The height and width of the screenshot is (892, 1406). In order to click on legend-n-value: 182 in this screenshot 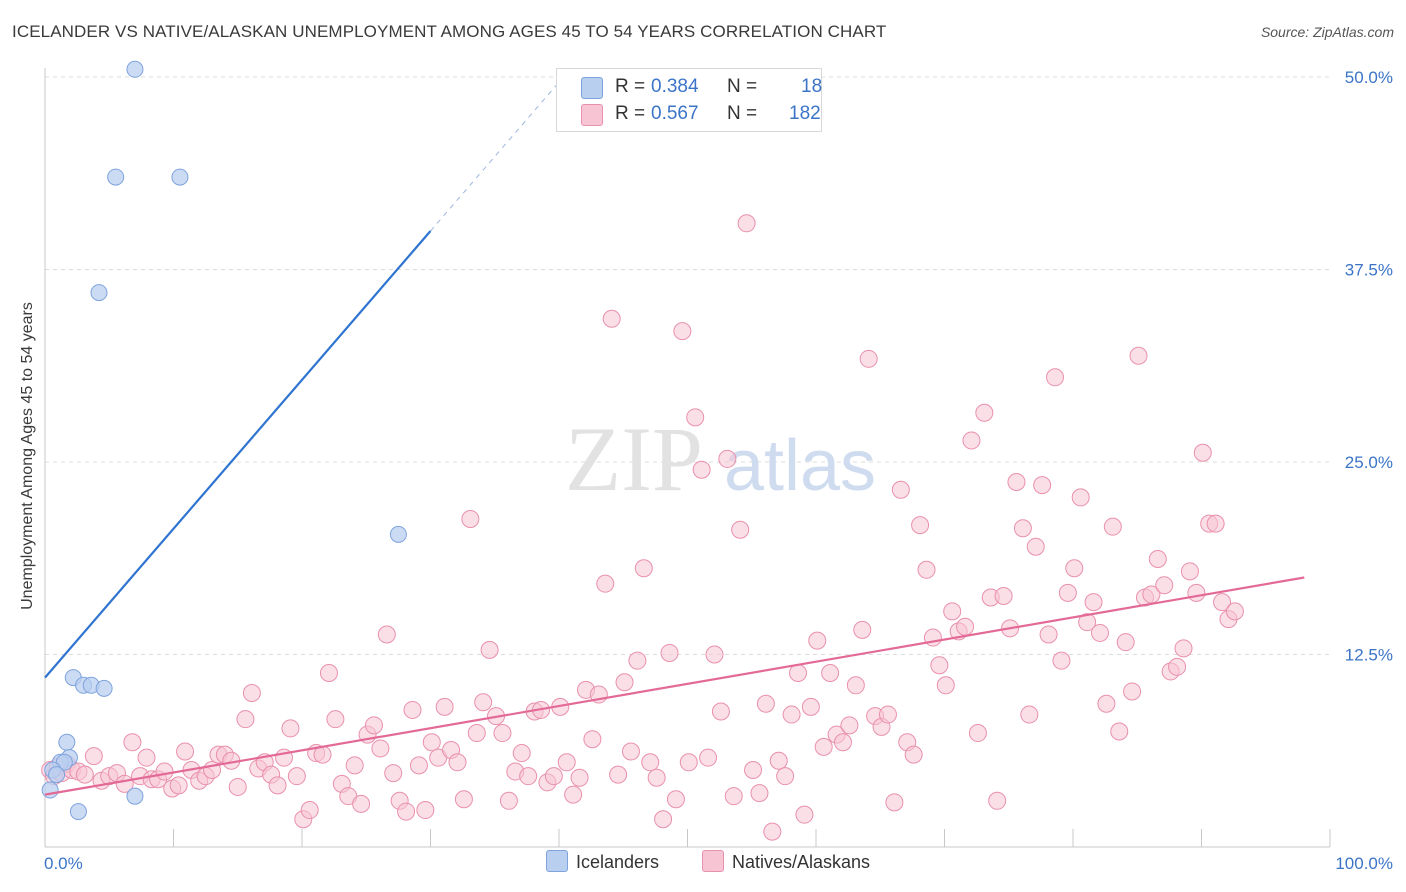, I will do `click(805, 113)`.